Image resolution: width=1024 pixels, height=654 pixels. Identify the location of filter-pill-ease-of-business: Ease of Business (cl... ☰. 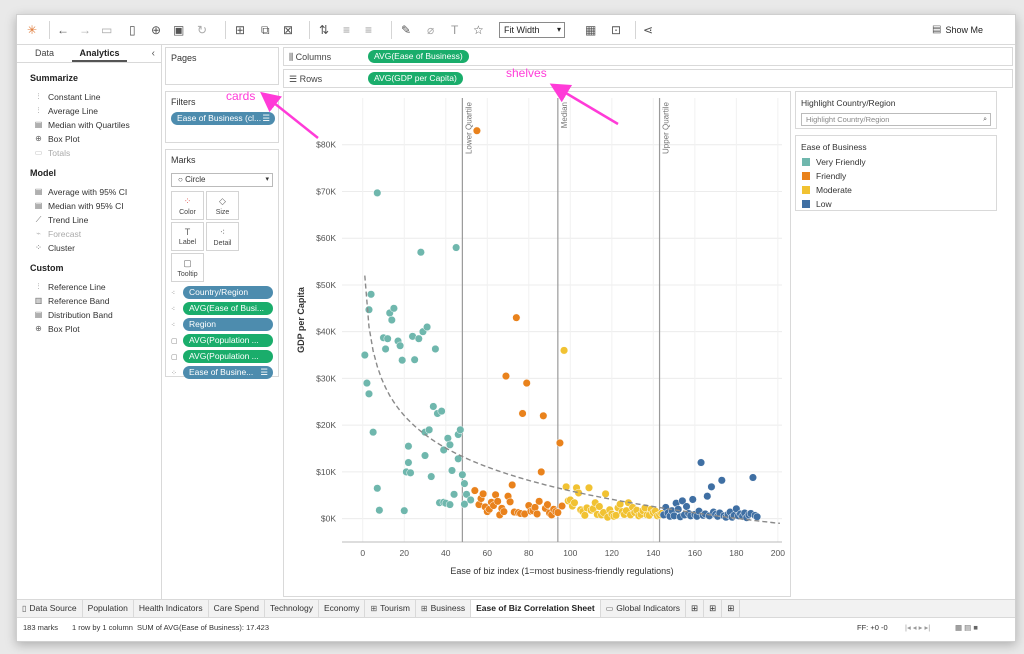
(223, 118).